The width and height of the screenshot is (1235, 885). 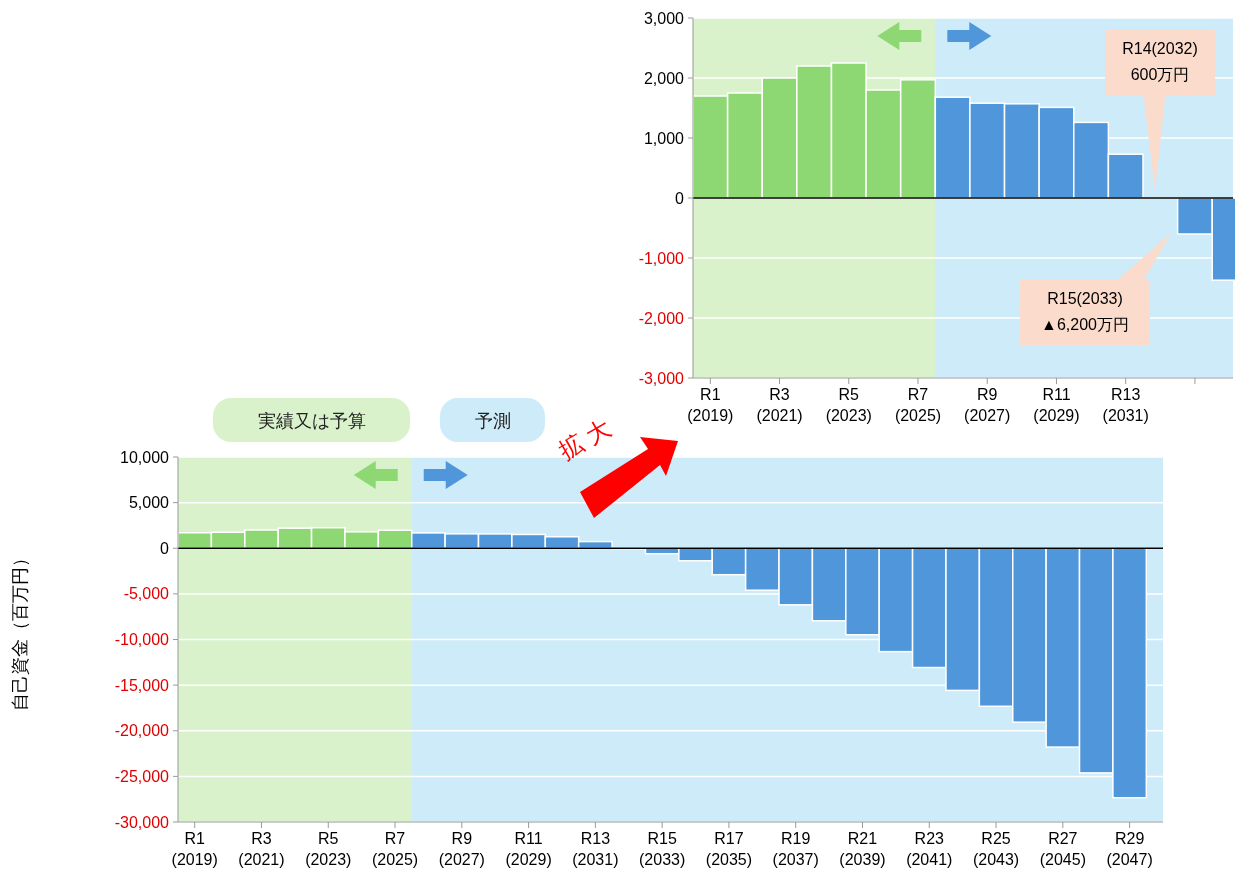 I want to click on y-tick-label: -1,000, so click(x=661, y=258).